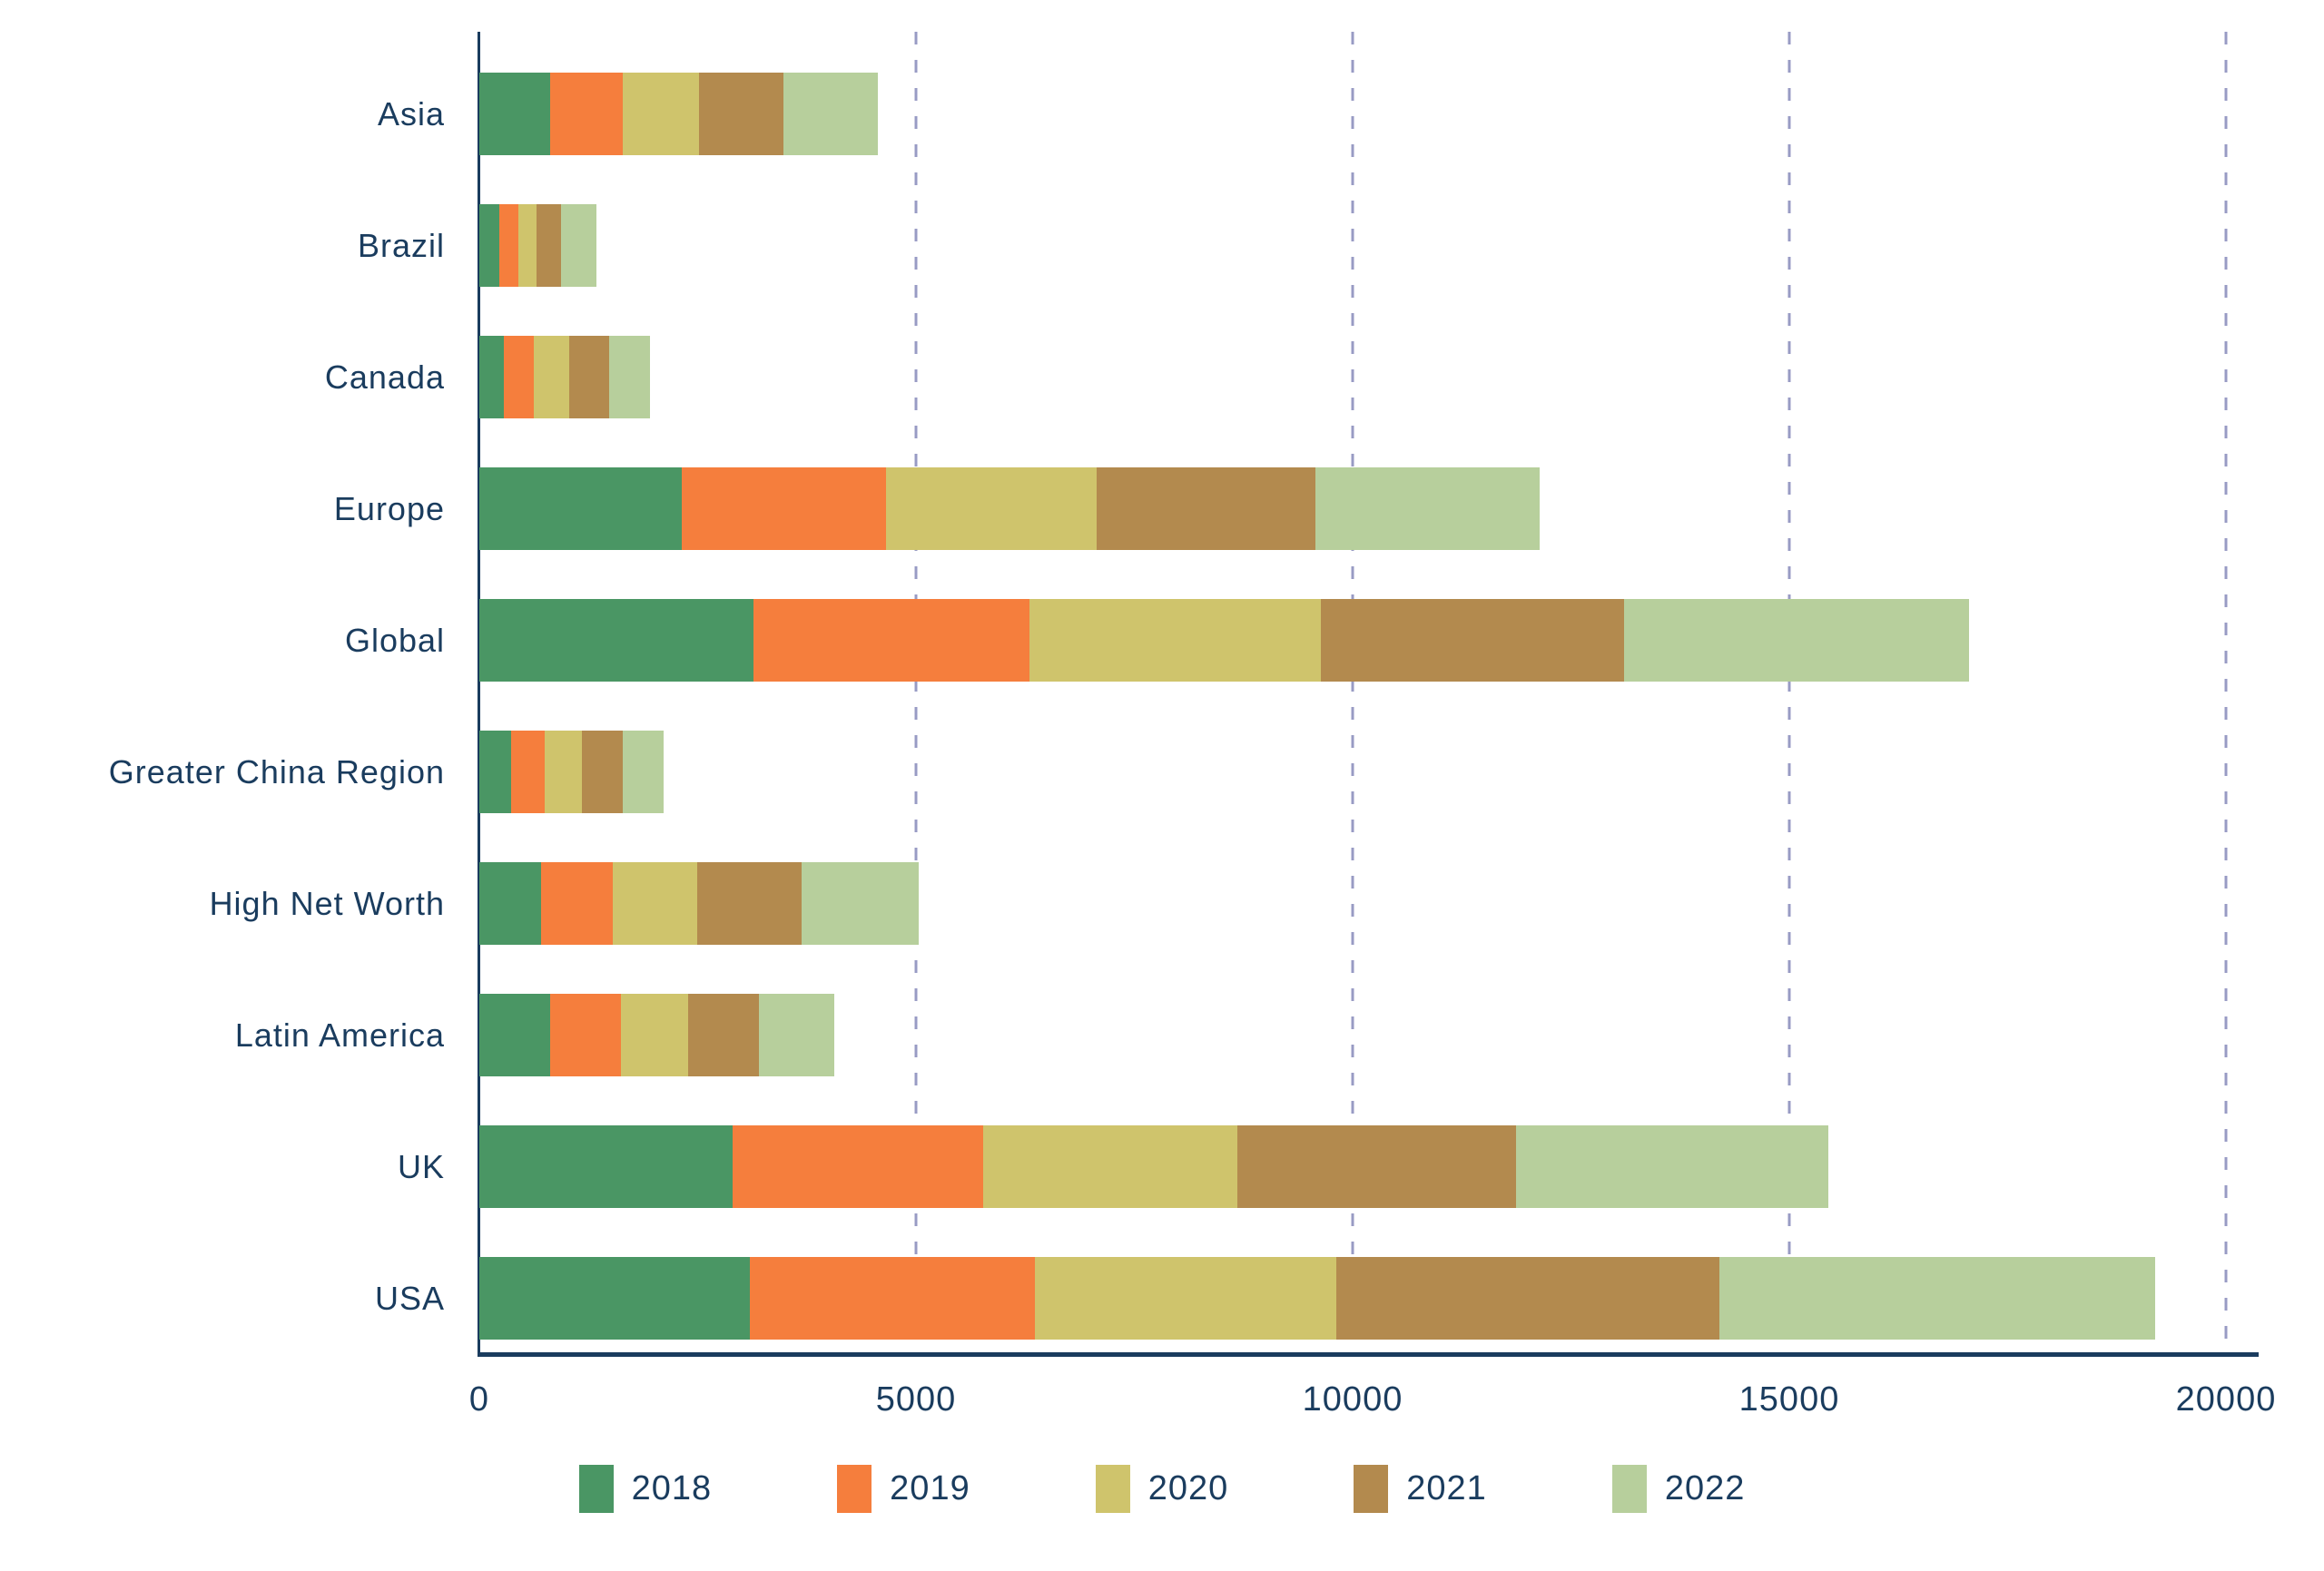 This screenshot has width=2324, height=1571. I want to click on bar-segment-uk-2018, so click(606, 1166).